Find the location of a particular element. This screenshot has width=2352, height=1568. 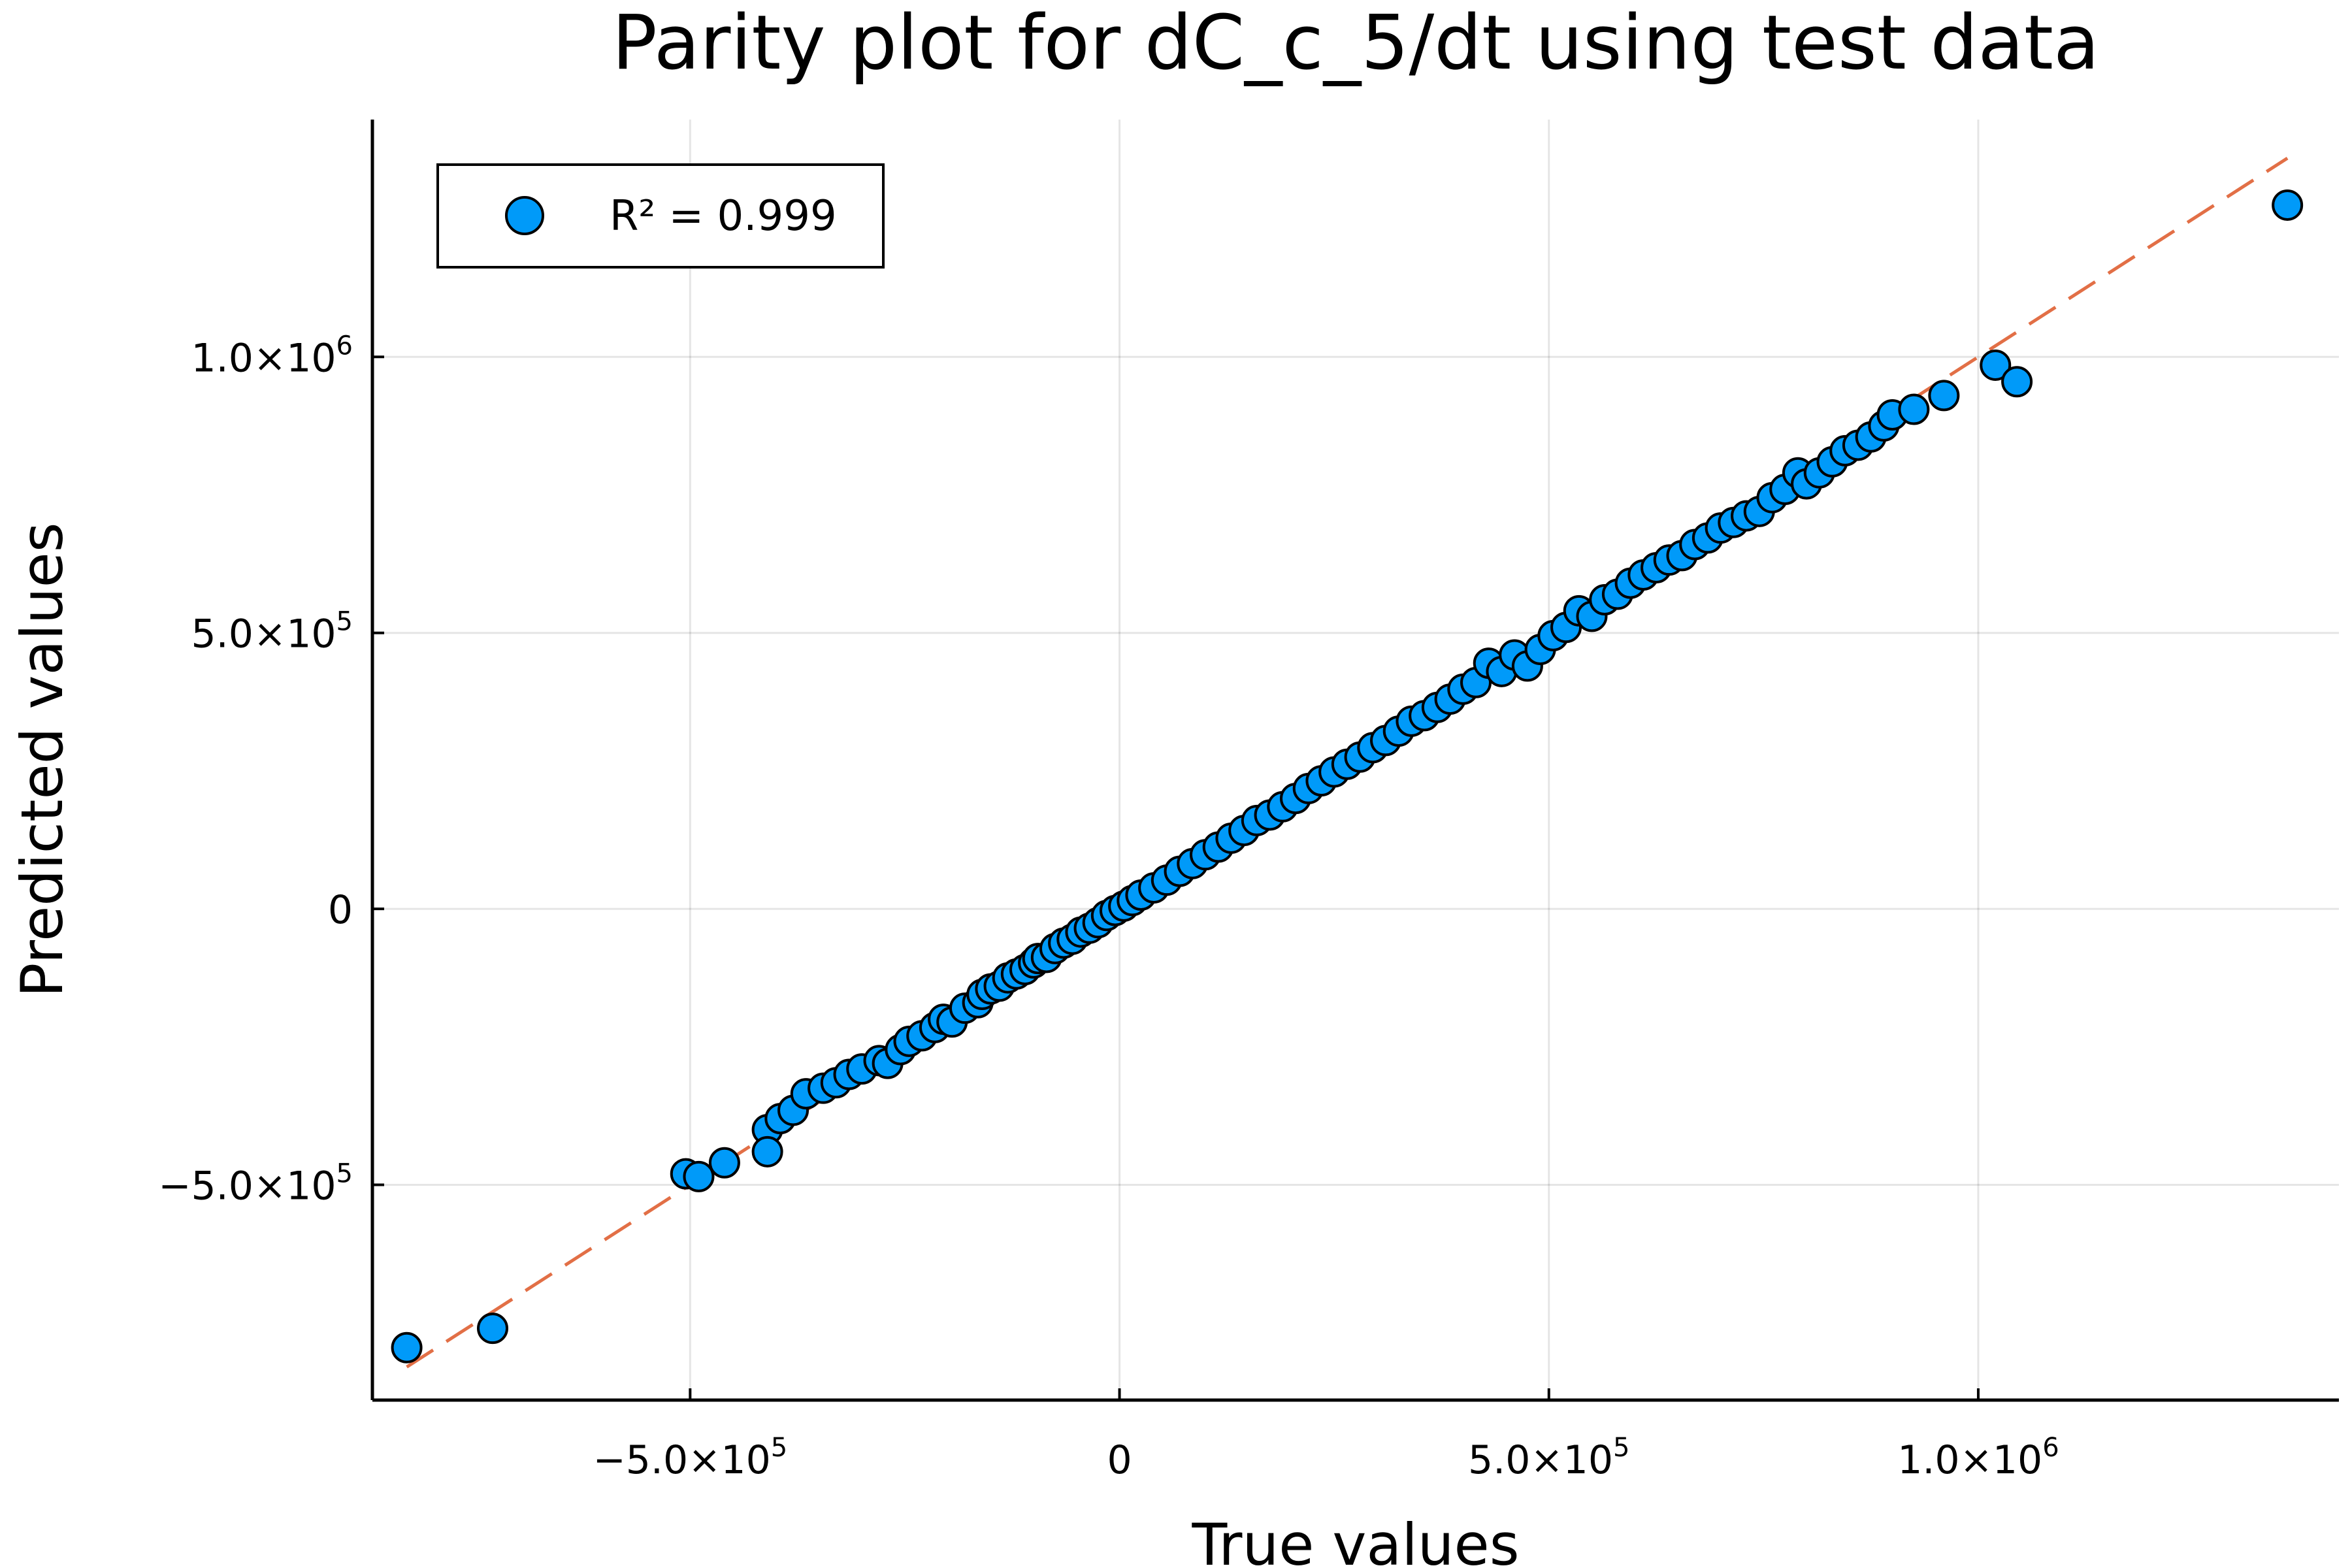

x-tick-label: 1.0×10⁶ is located at coordinates (1978, 1458).